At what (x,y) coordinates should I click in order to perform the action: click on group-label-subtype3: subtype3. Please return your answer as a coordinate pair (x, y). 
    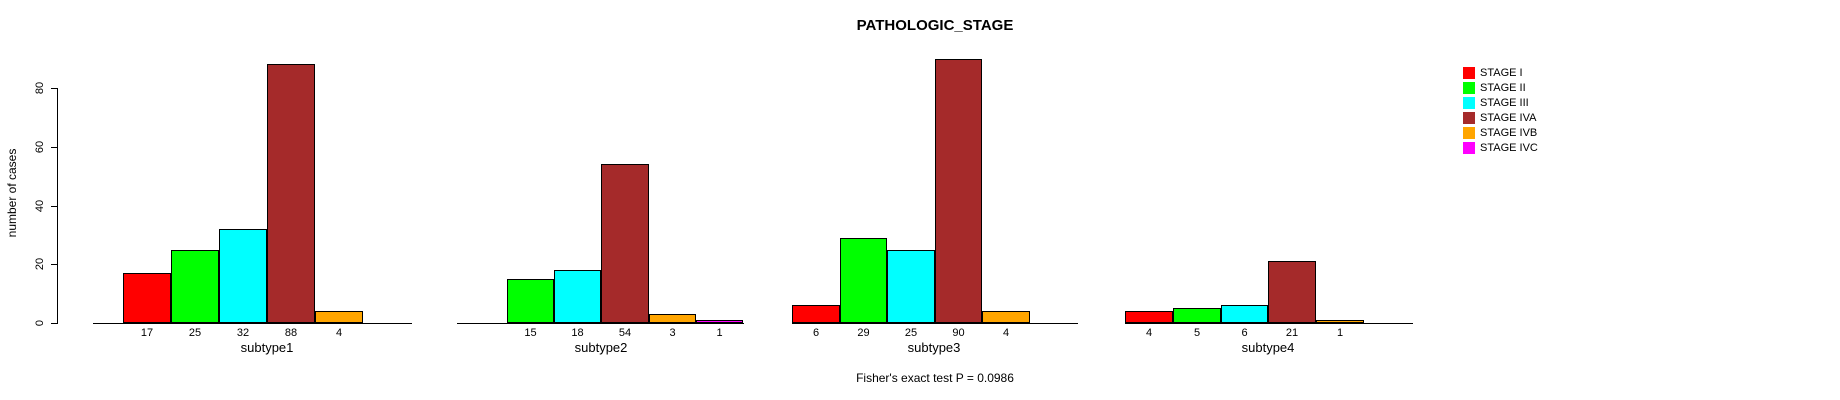
    Looking at the image, I should click on (934, 347).